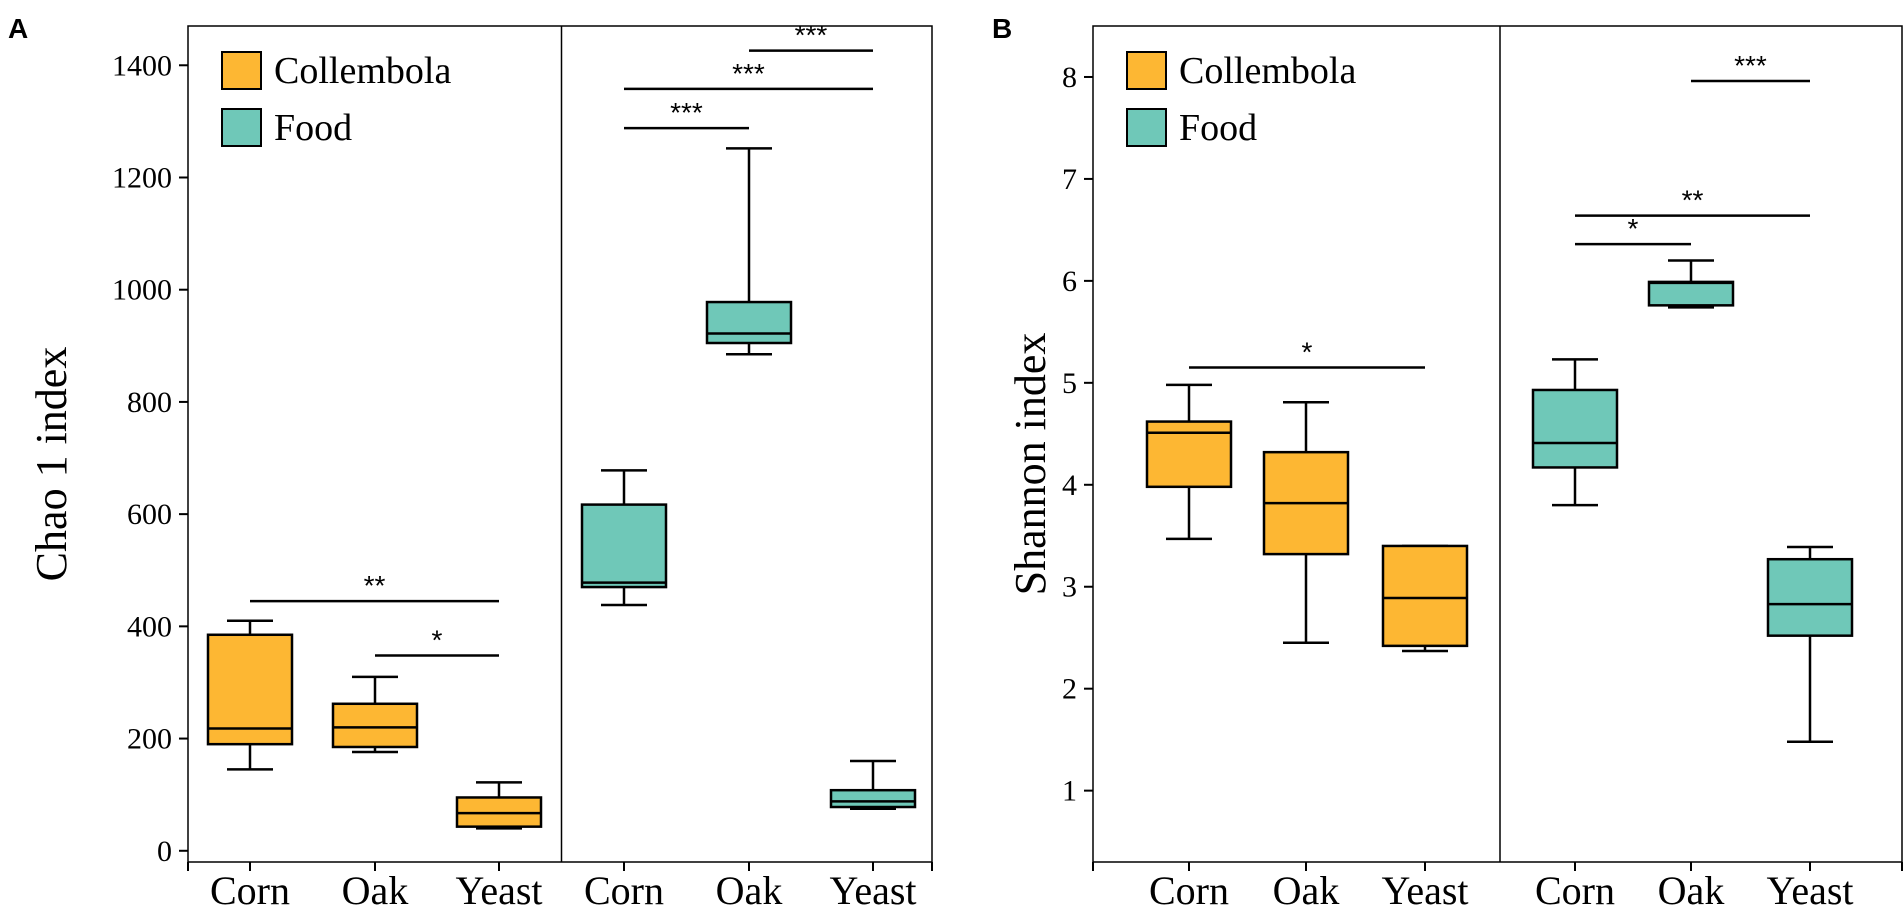 Image resolution: width=1904 pixels, height=908 pixels. Describe the element at coordinates (164, 851) in the screenshot. I see `y-tick-label: 0` at that location.